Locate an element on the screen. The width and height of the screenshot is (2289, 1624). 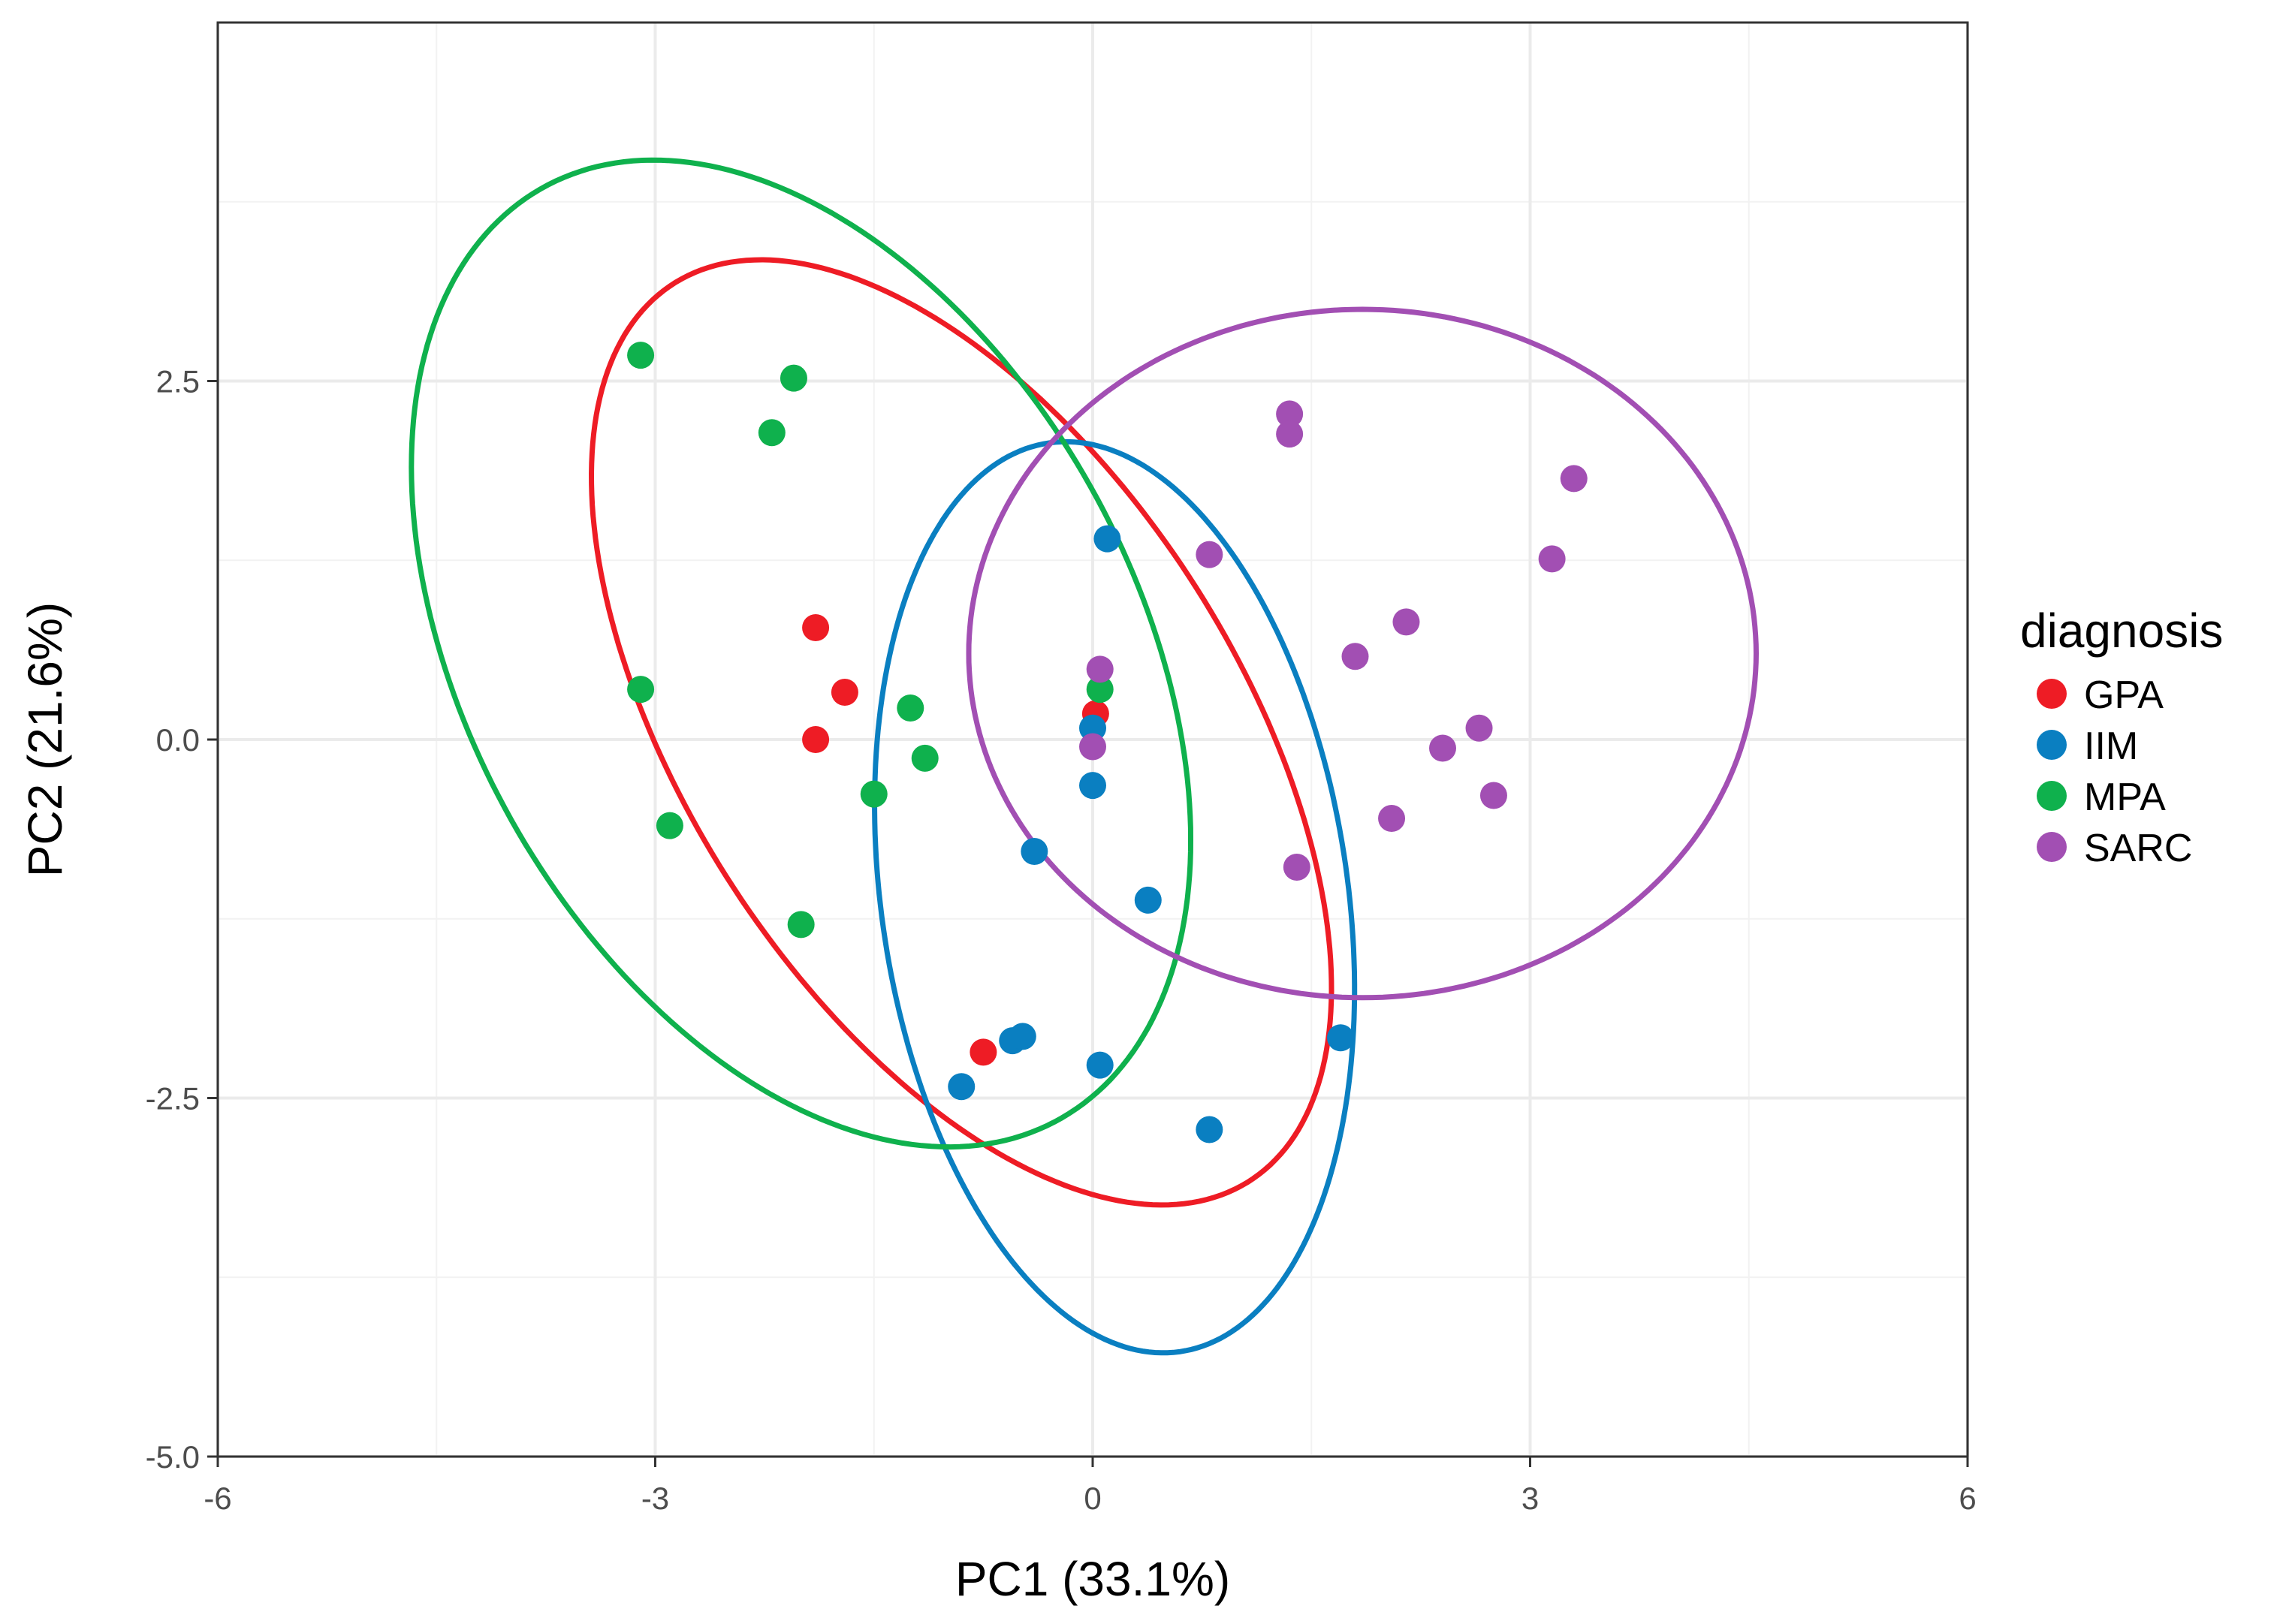
y-tick-label: -2.5 is located at coordinates (173, 1098).